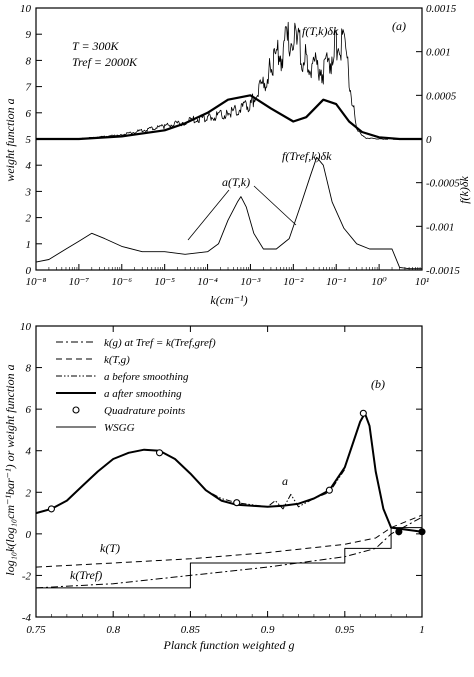 The height and width of the screenshot is (677, 474). What do you see at coordinates (86, 575) in the screenshot?
I see `annotation-k-tref: k(Tref)` at bounding box center [86, 575].